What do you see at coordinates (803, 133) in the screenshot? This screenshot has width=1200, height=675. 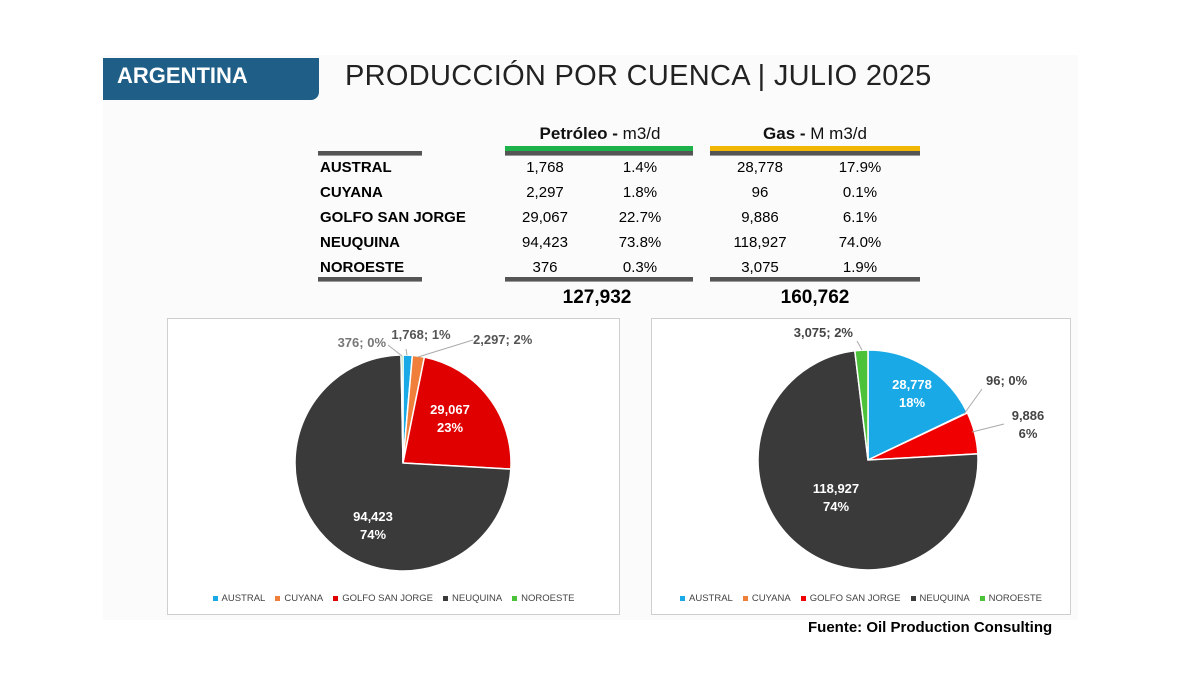 I see `gas-header-sep: -` at bounding box center [803, 133].